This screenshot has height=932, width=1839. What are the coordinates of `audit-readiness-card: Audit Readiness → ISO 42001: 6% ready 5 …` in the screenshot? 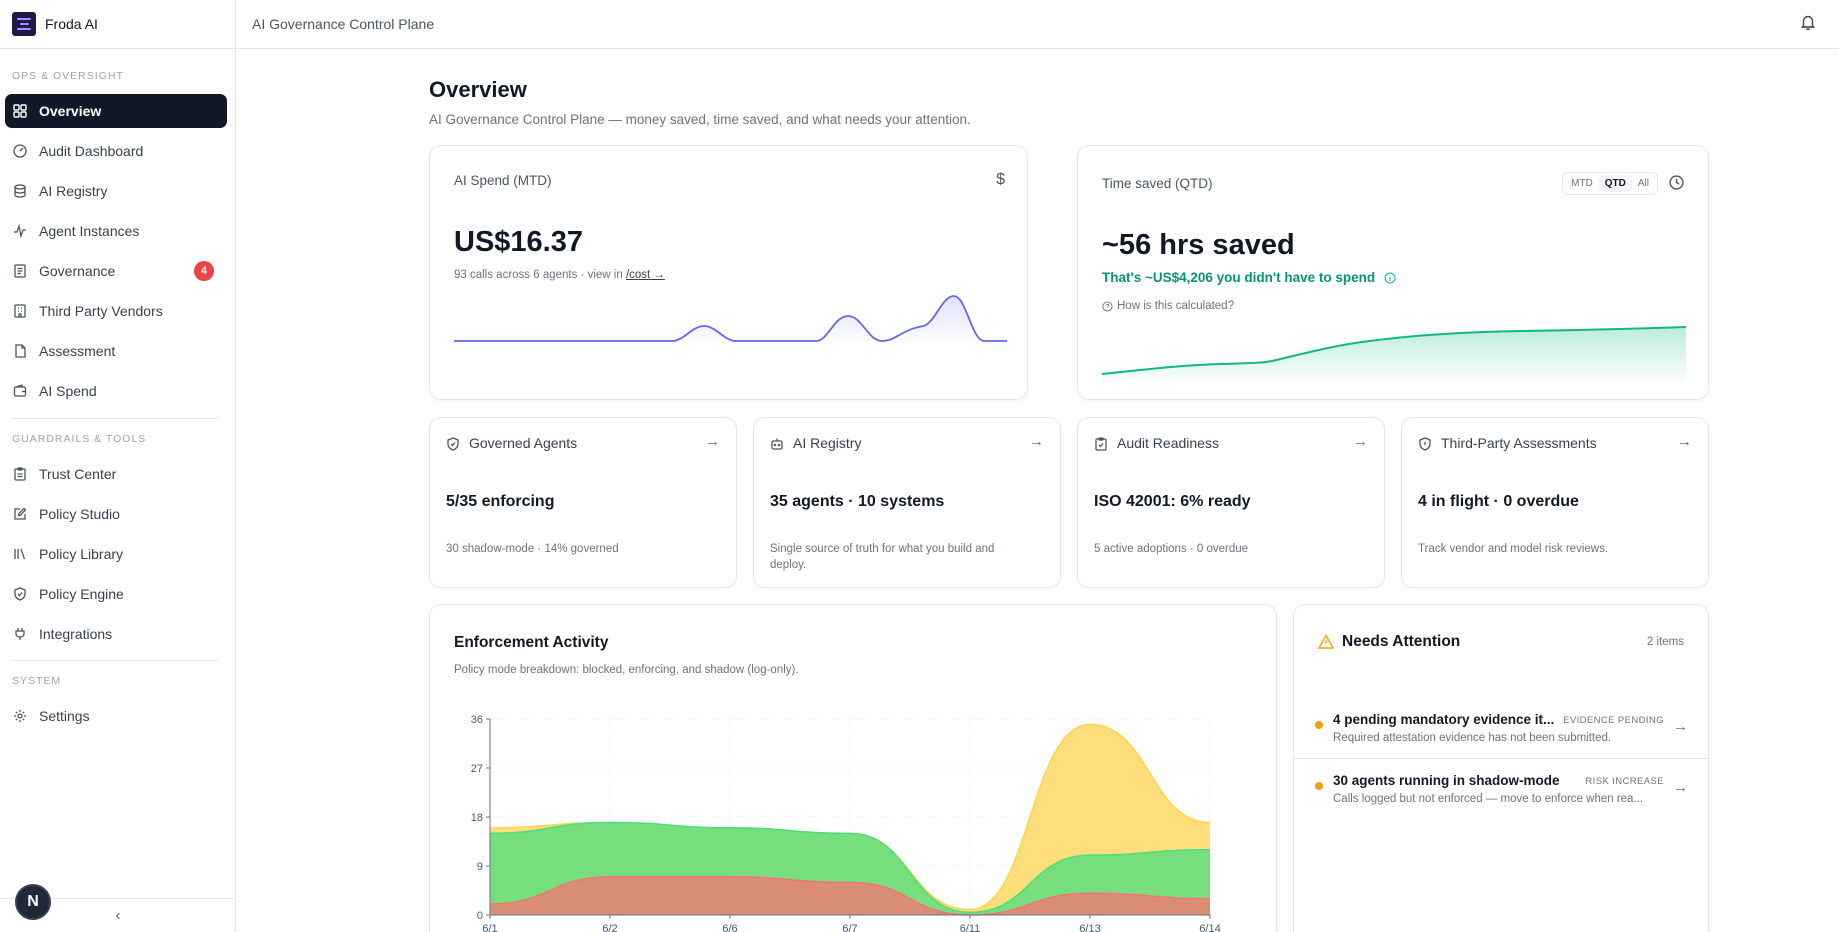 It's located at (1231, 502).